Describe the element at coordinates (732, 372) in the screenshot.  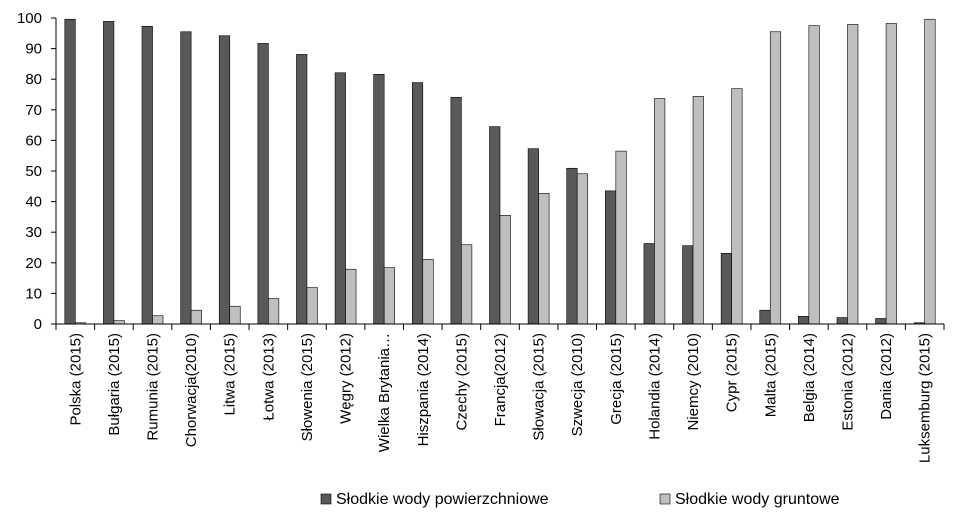
I see `x-category-label: Cypr (2015)` at that location.